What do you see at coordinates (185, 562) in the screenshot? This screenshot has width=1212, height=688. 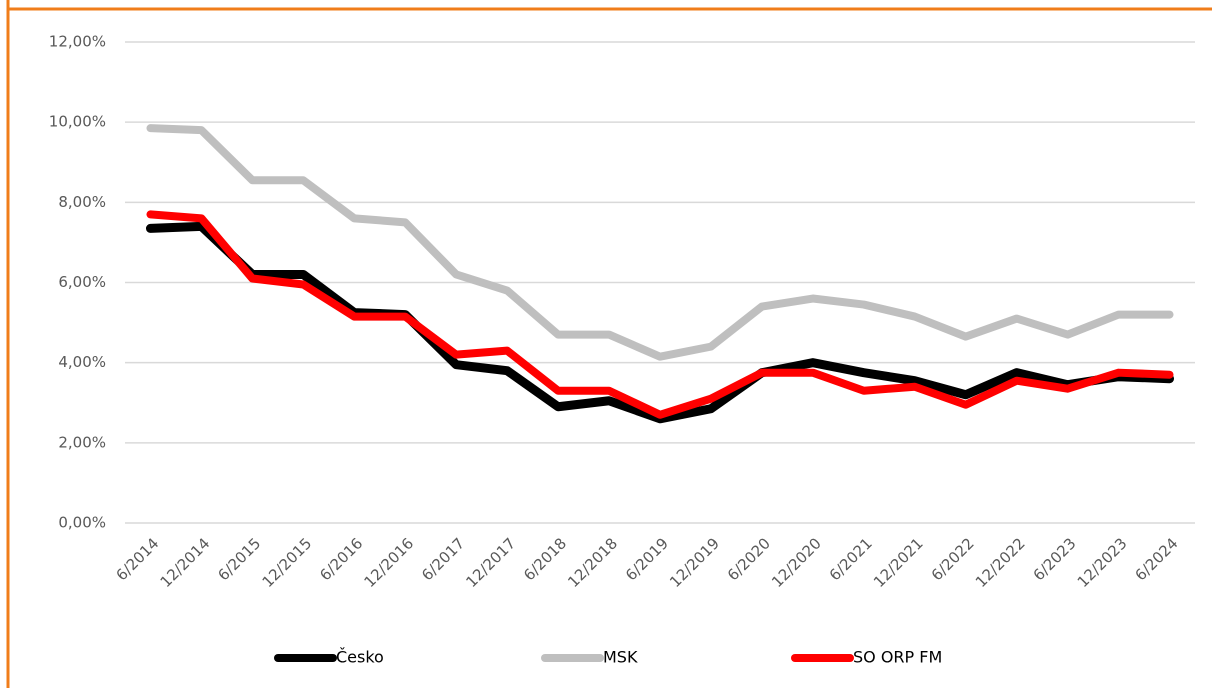 I see `x-tick-label: 12/2014` at bounding box center [185, 562].